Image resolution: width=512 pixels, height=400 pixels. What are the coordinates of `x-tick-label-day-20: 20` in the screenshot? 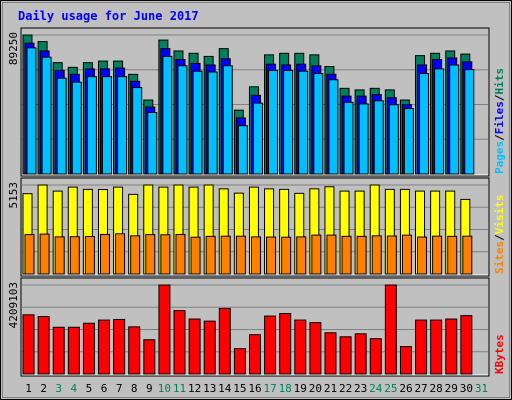 It's located at (315, 388).